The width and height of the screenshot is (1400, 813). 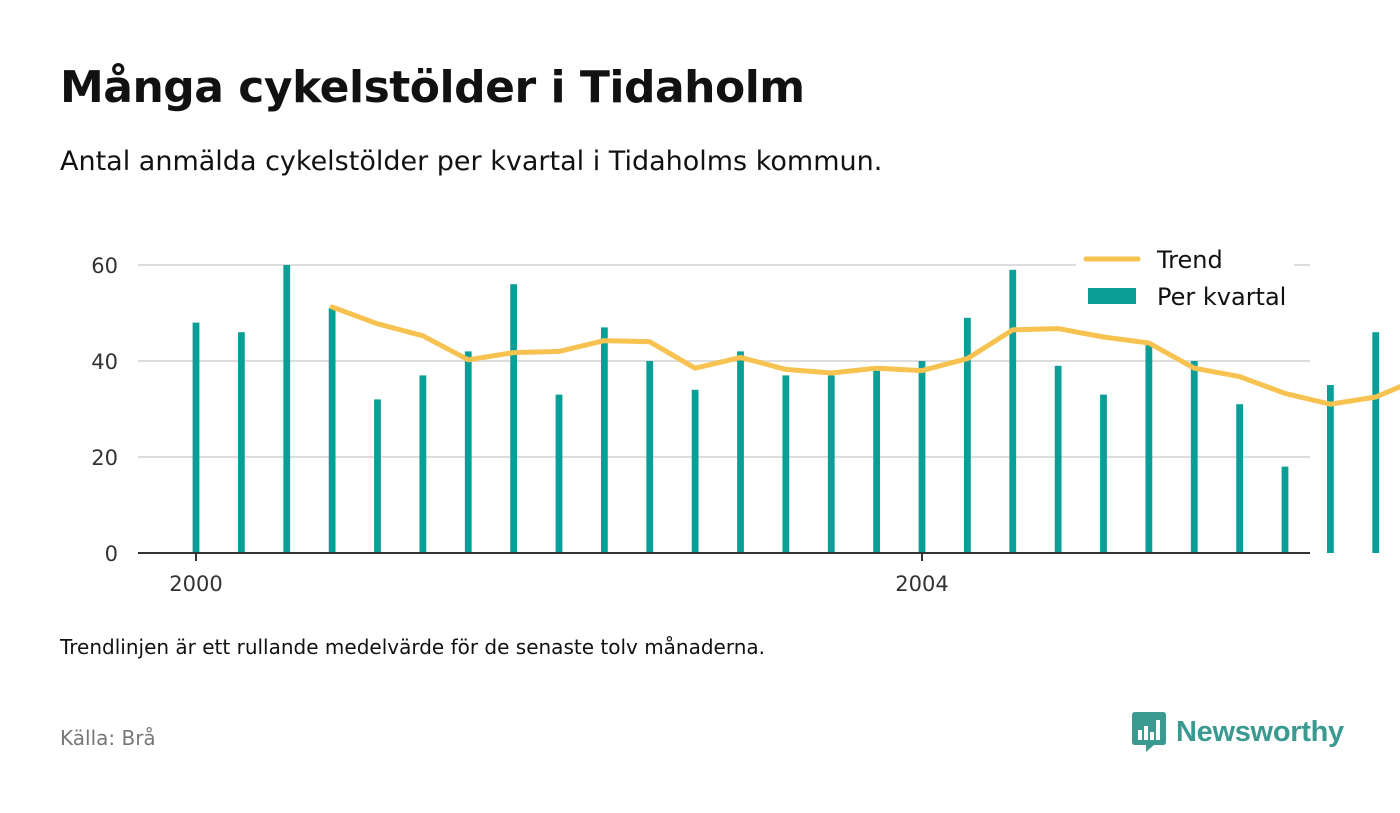 I want to click on y-axis-ticks: 0 20 40 60, so click(x=104, y=410).